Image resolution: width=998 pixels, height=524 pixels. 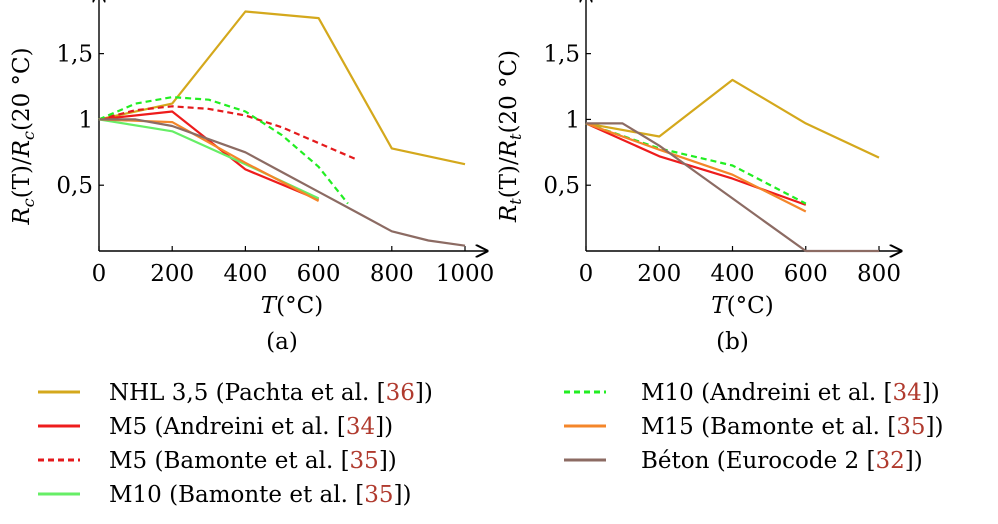 I want to click on legend-label: Béton (Eurocode 2 [32]), so click(x=782, y=461).